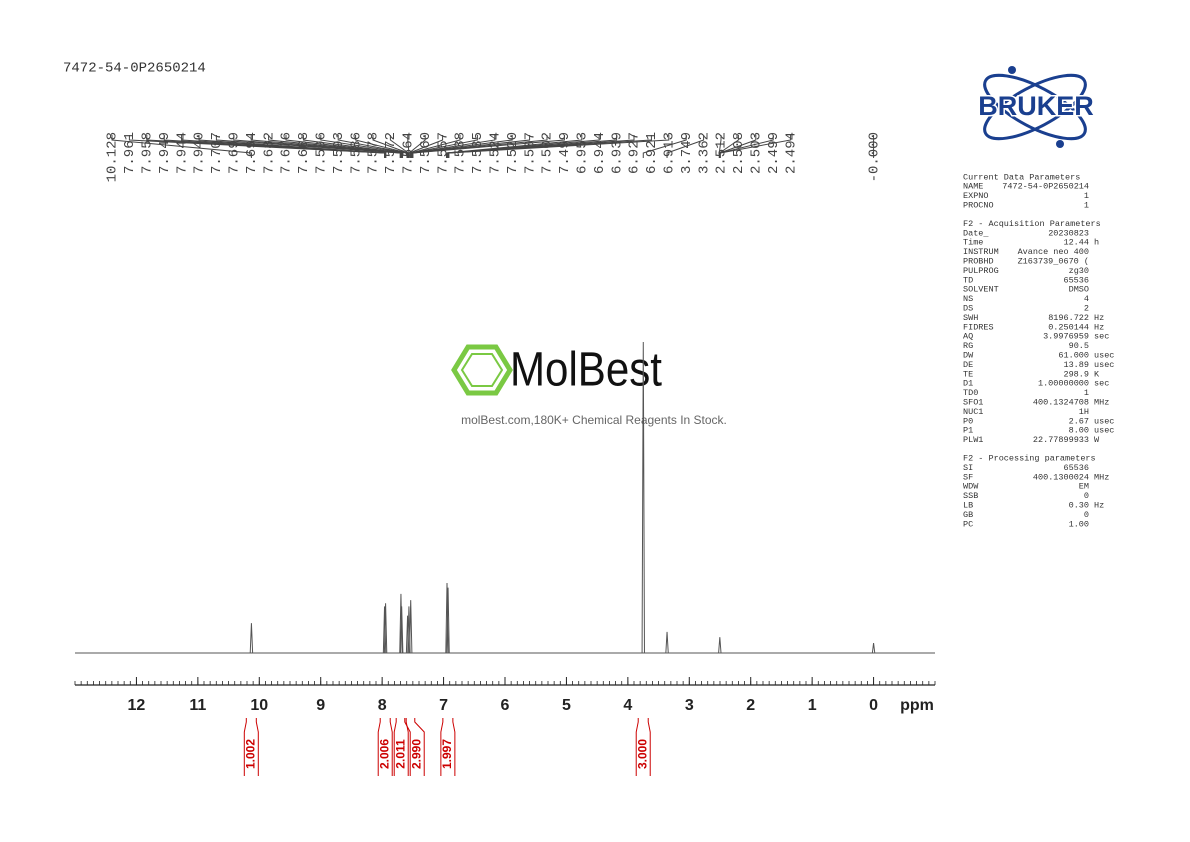  Describe the element at coordinates (1061, 440) in the screenshot. I see `parameter-value: 22.77899933` at that location.